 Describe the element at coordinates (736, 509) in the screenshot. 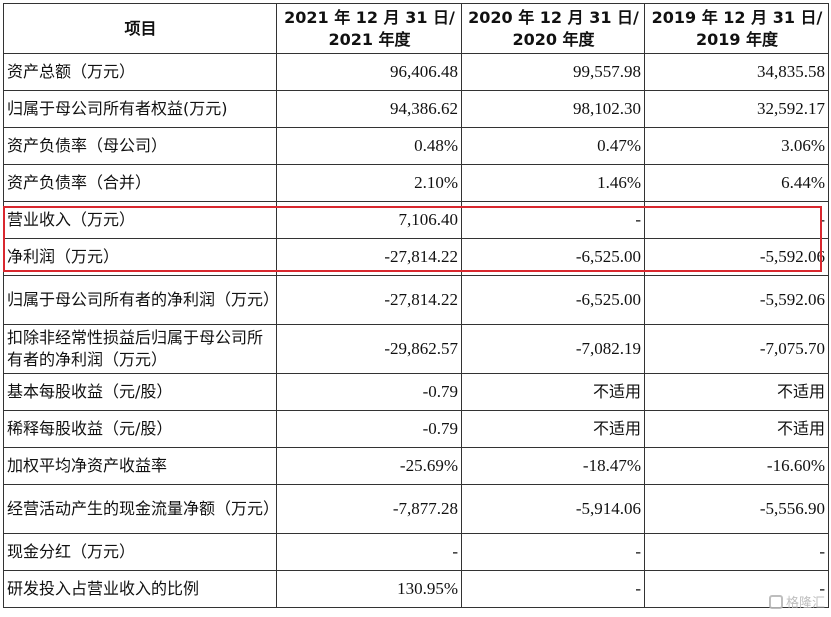

I see `value-2019: -5,556.90` at that location.